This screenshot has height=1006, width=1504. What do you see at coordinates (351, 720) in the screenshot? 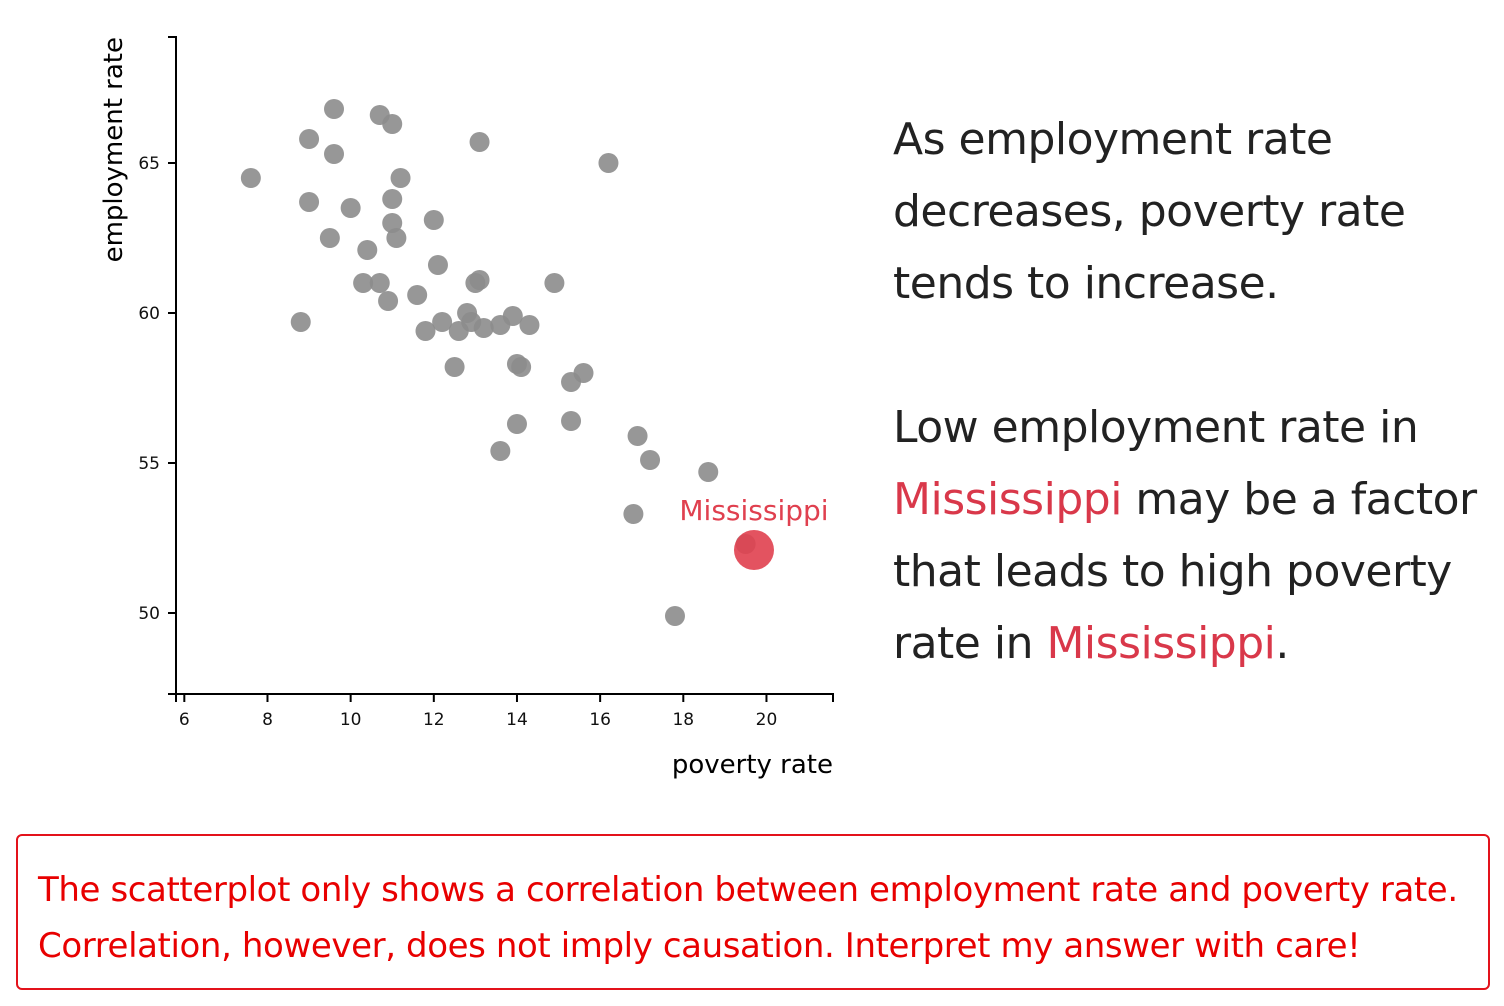
I see `x-tick-label: 10` at bounding box center [351, 720].